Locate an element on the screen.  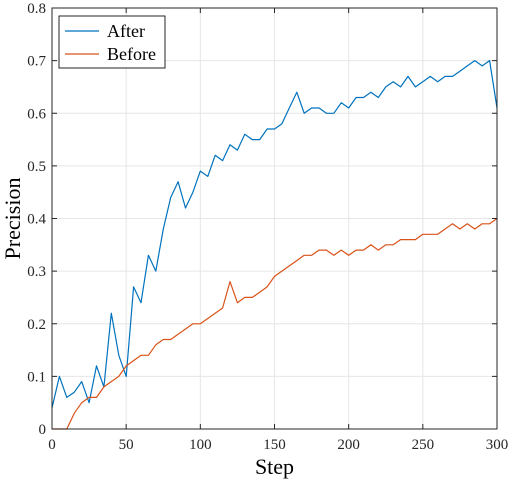
x-tick-label: 0 is located at coordinates (52, 445).